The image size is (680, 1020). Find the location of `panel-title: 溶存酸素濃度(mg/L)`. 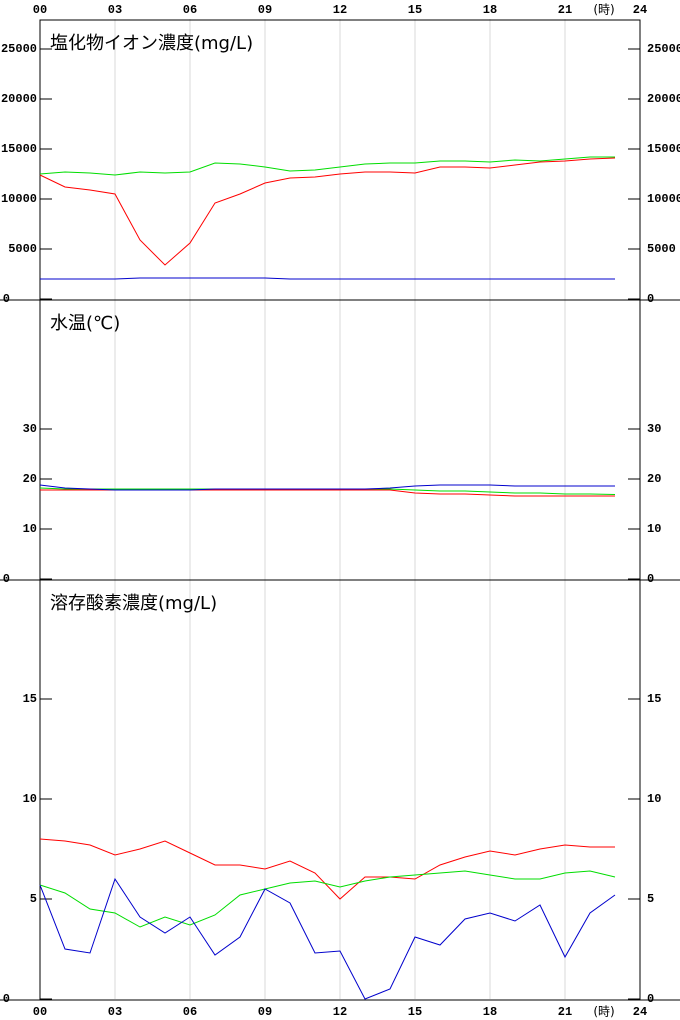

panel-title: 溶存酸素濃度(mg/L) is located at coordinates (133, 603).